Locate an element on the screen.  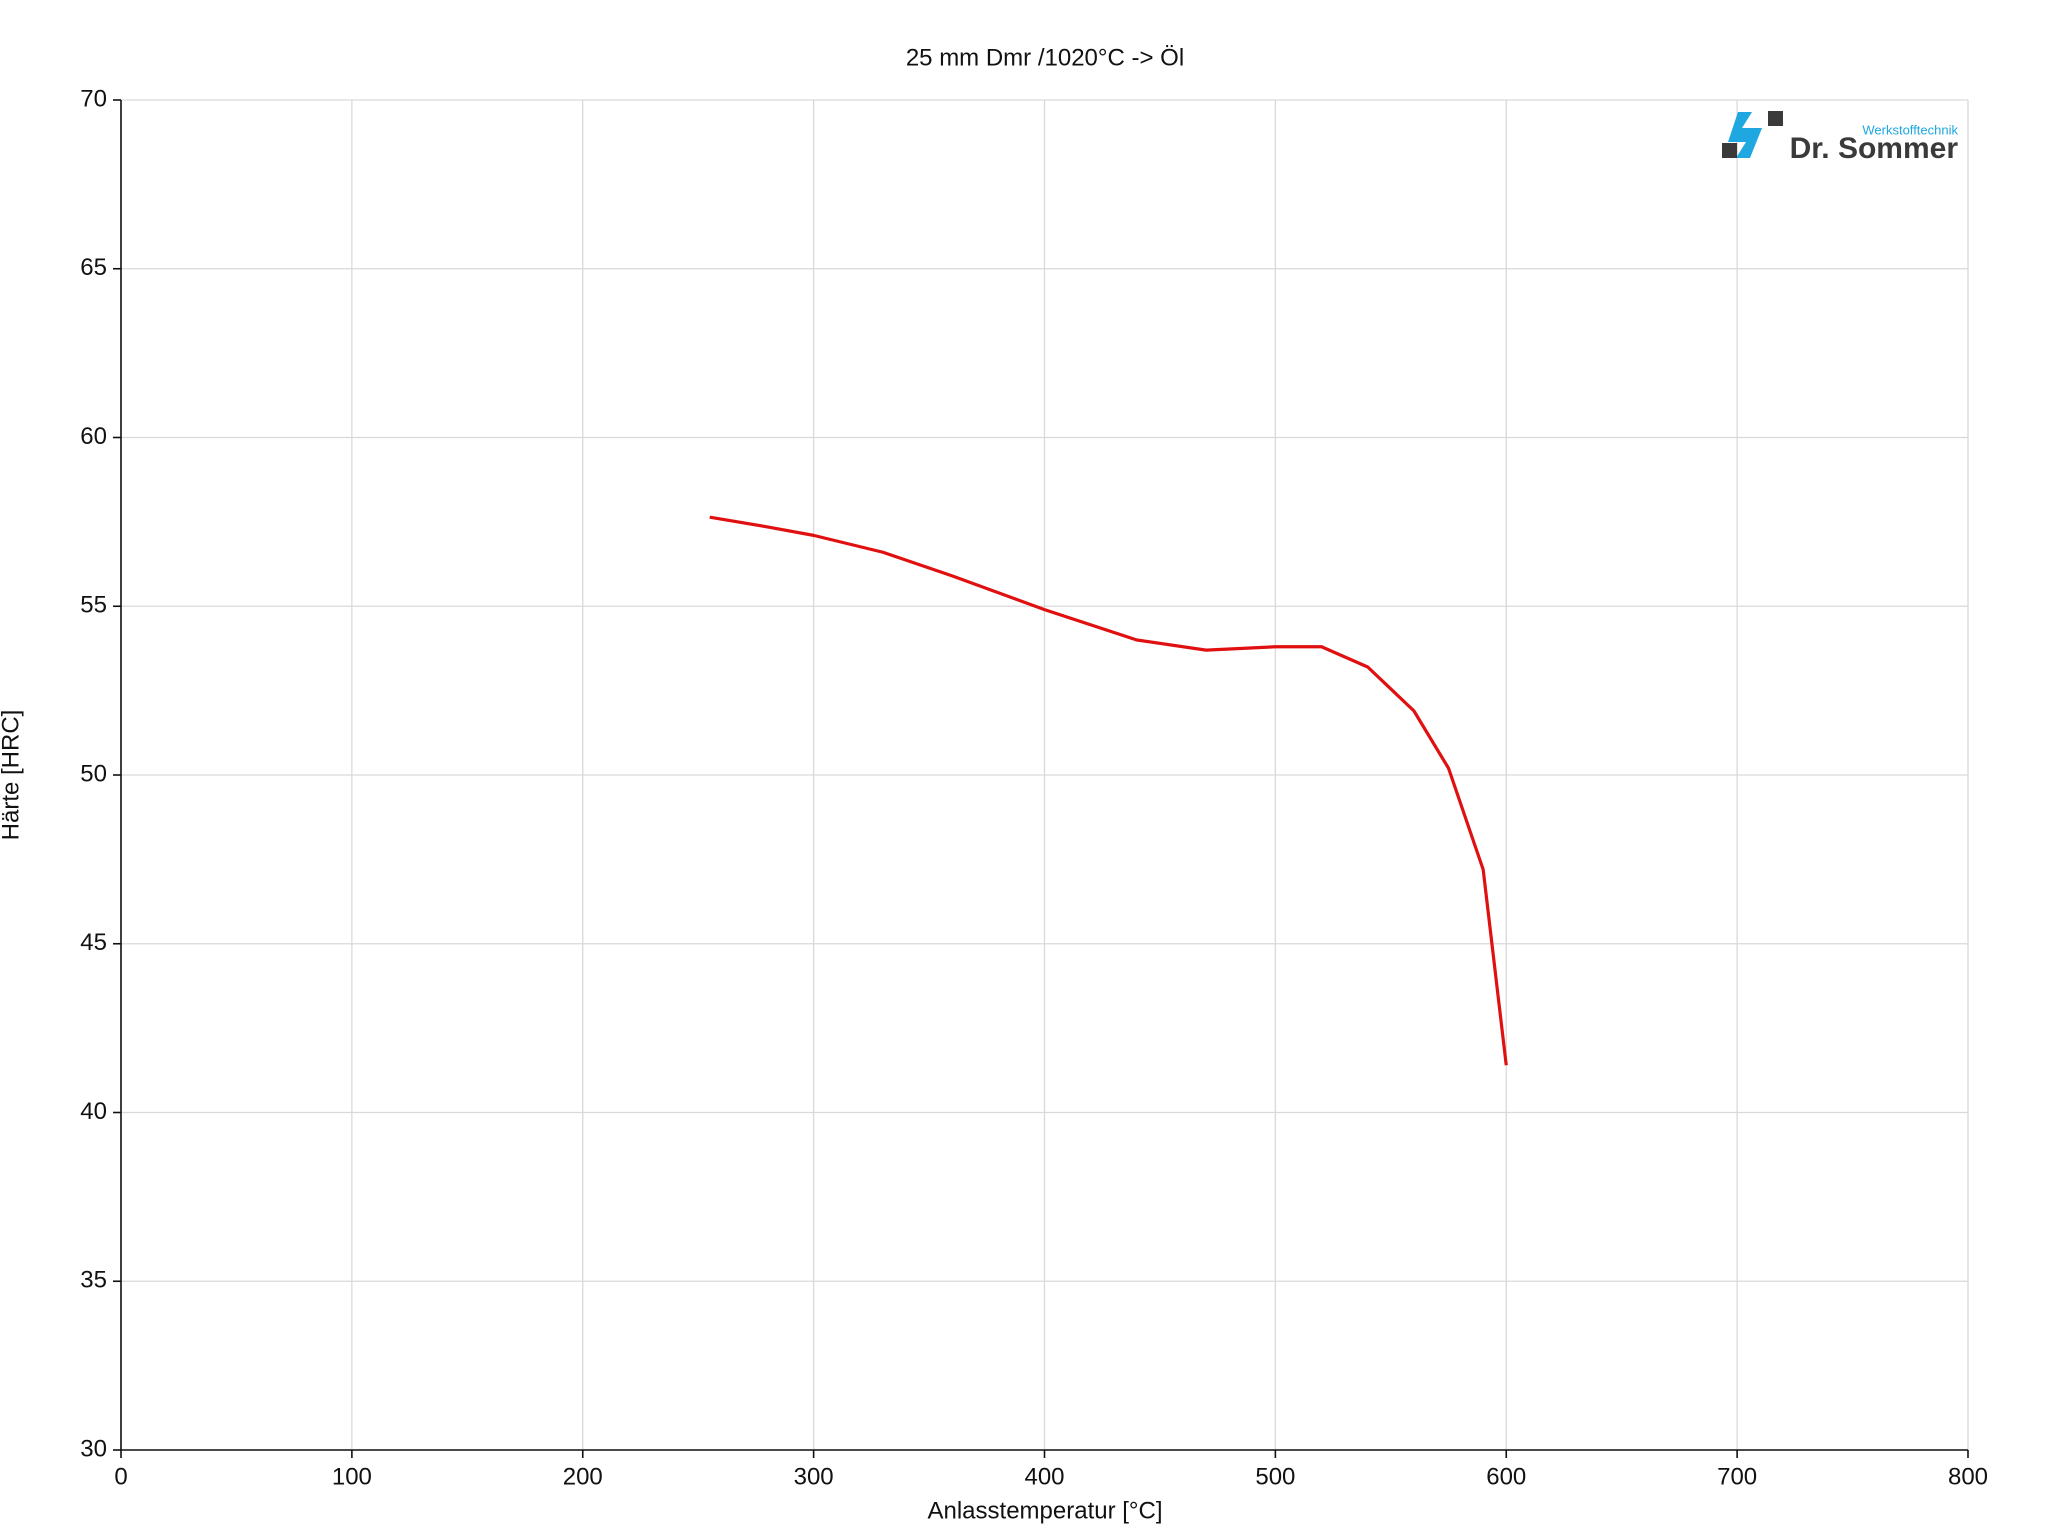
x-tick-label: 200 is located at coordinates (583, 1476).